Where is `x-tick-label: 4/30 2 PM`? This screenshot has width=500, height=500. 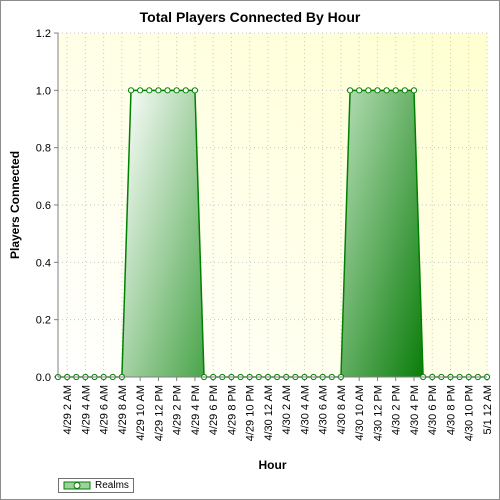
x-tick-label: 4/30 2 PM is located at coordinates (397, 410).